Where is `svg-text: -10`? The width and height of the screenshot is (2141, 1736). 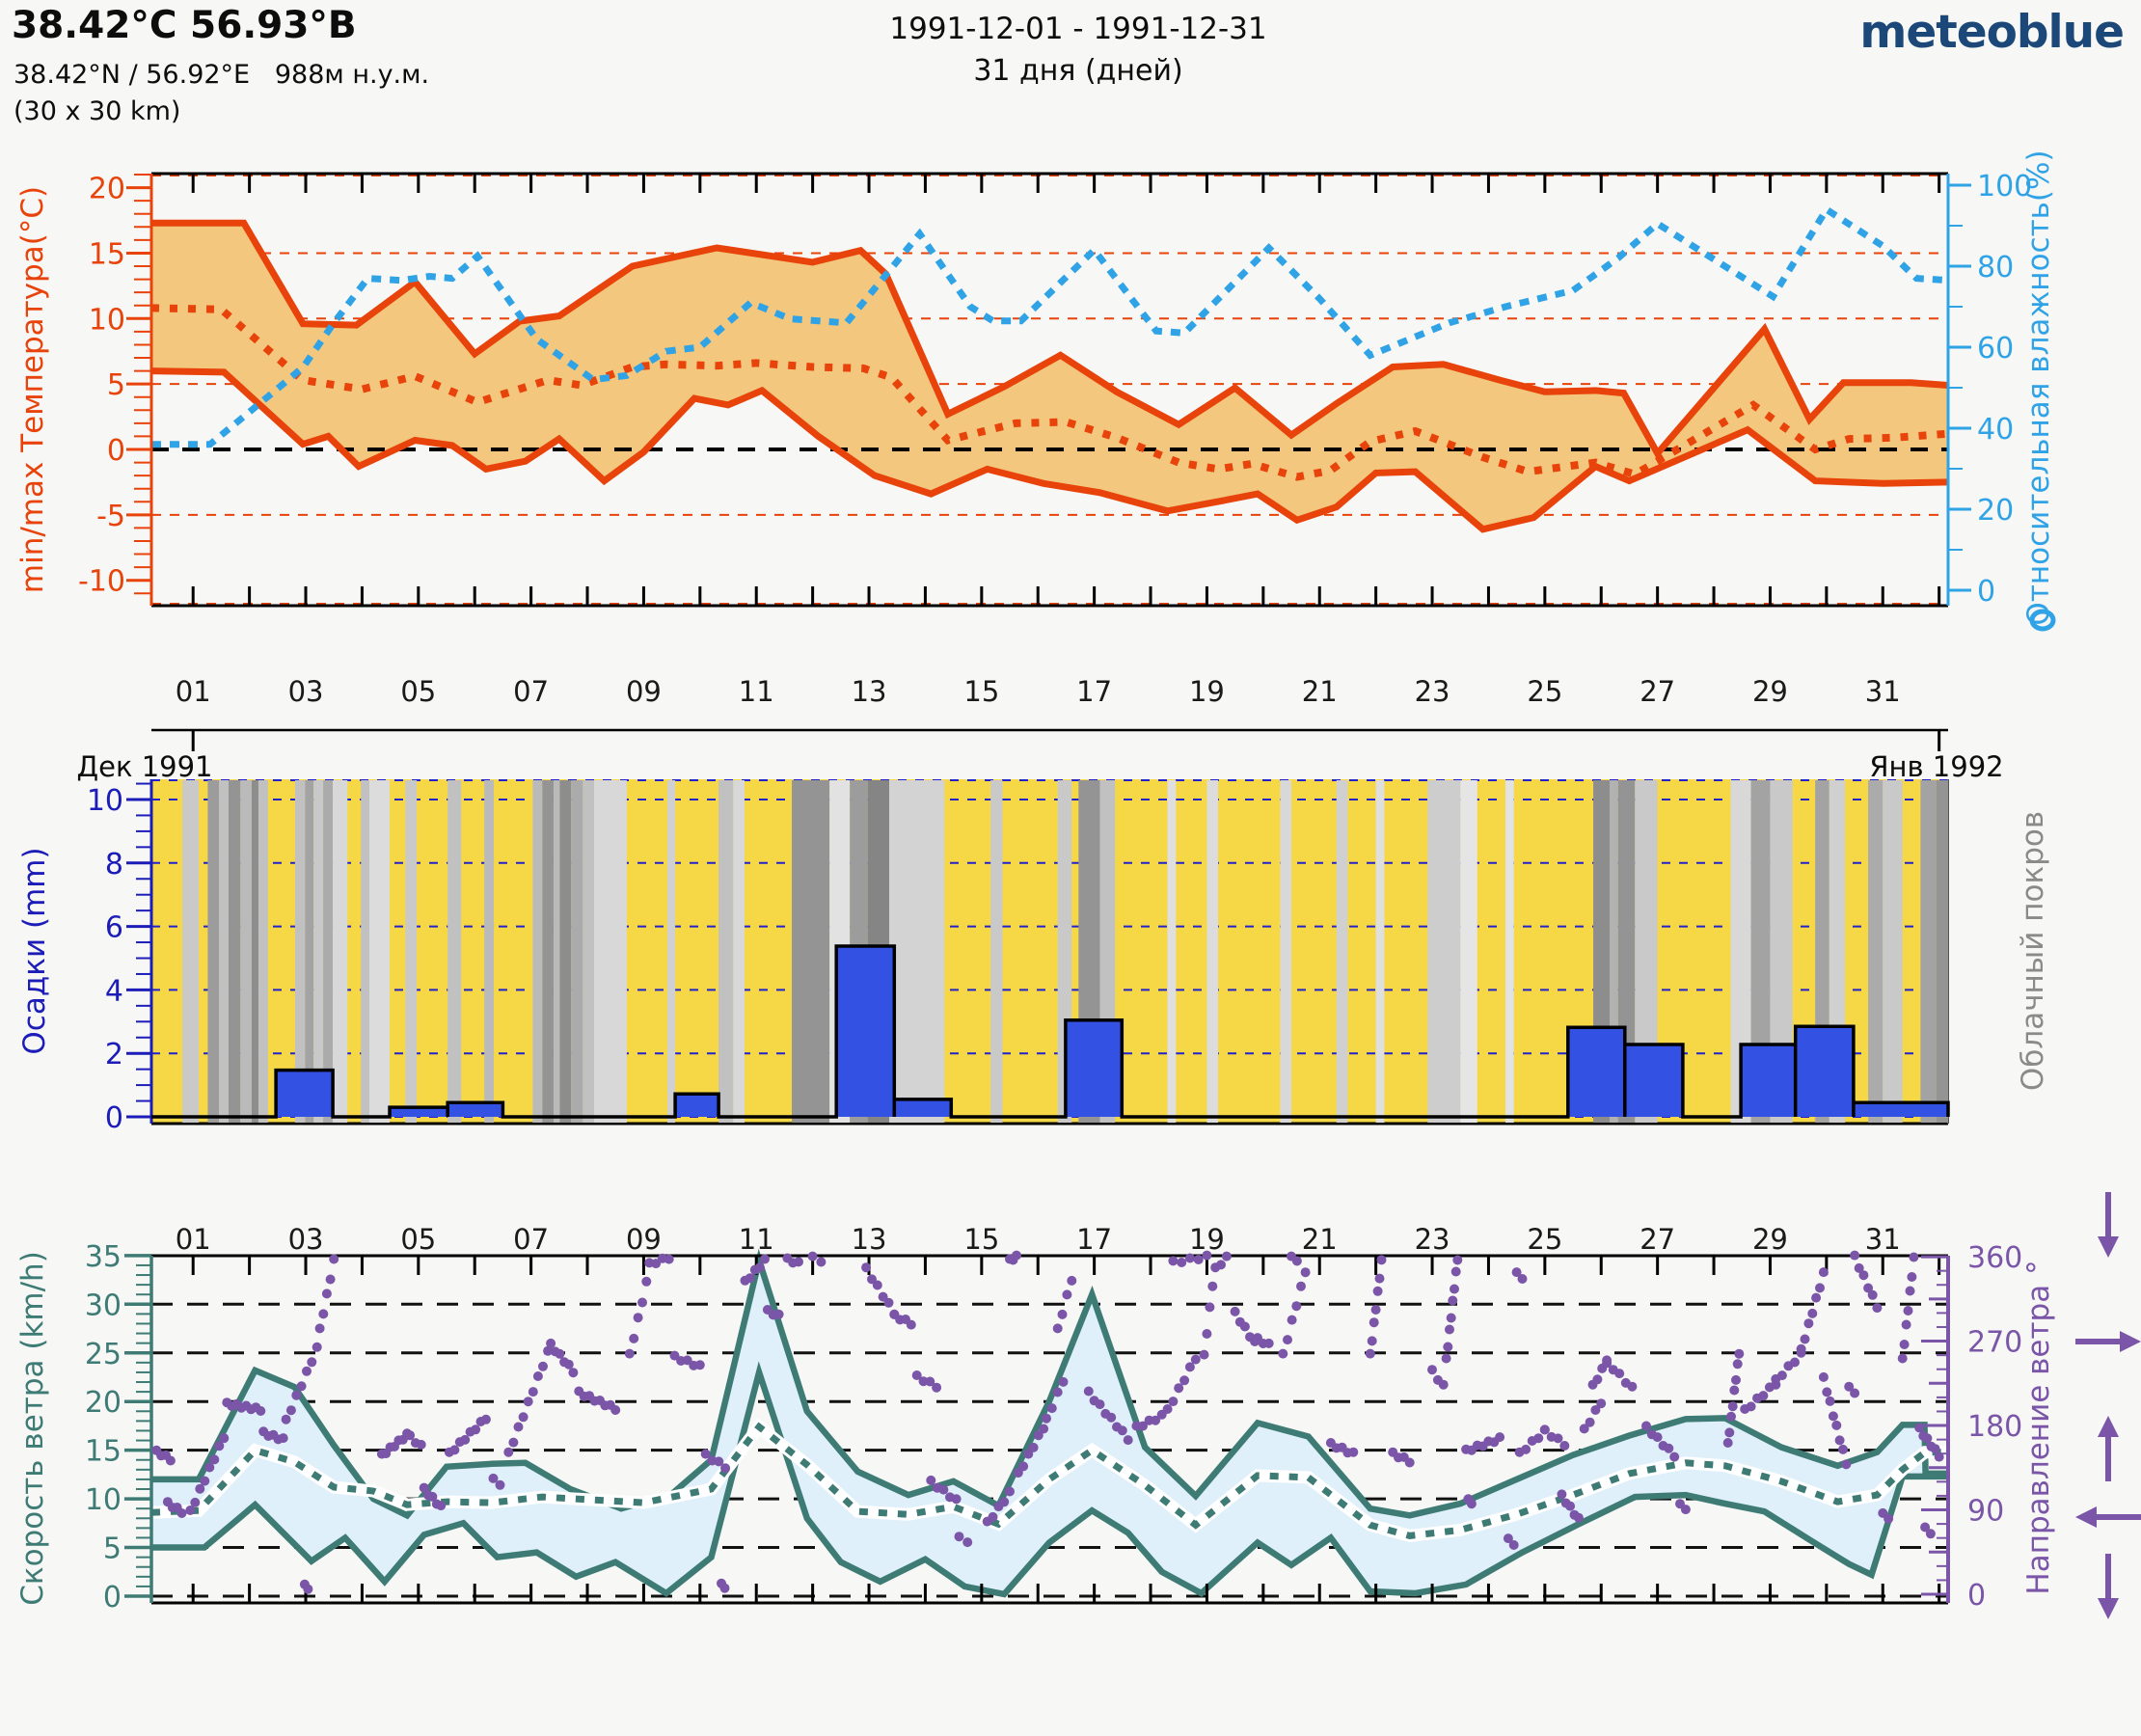 svg-text: -10 is located at coordinates (102, 582).